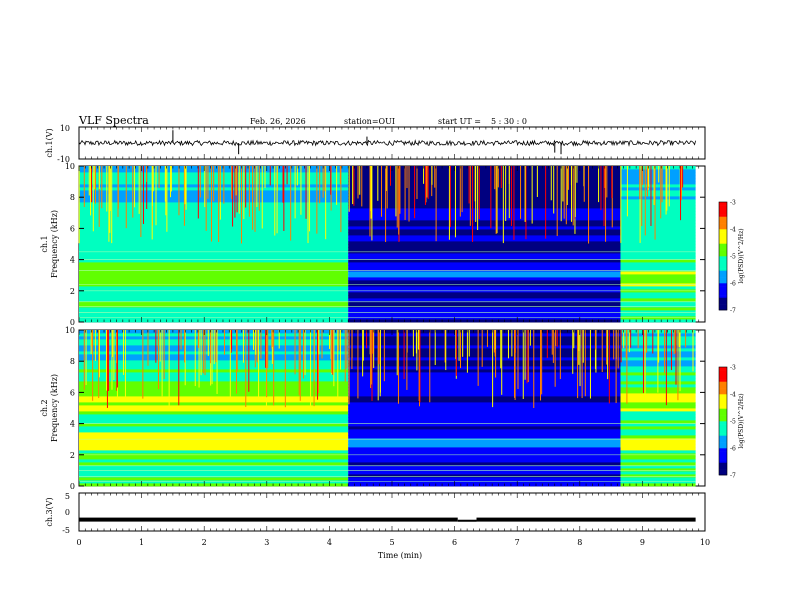 This screenshot has width=792, height=612. I want to click on colorbar-frame, so click(723, 256).